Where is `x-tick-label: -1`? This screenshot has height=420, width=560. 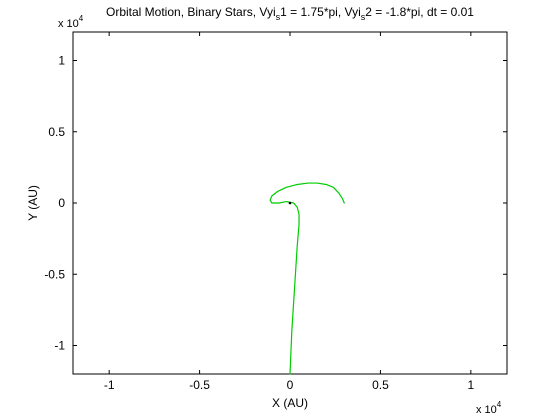
x-tick-label: -1 is located at coordinates (109, 385).